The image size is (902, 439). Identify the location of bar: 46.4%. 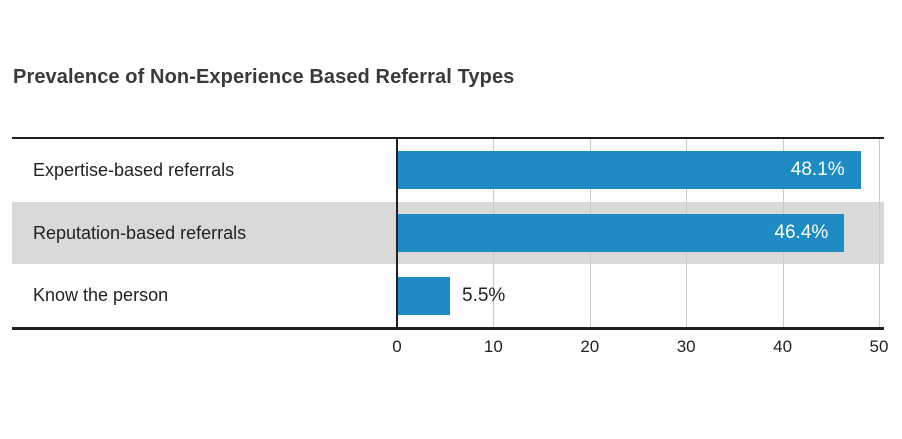
(621, 233).